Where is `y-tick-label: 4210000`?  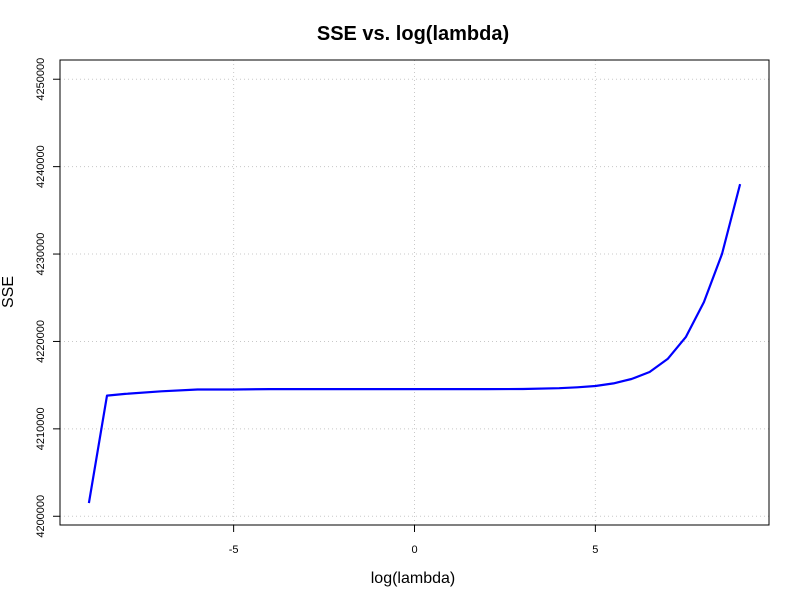 y-tick-label: 4210000 is located at coordinates (41, 428).